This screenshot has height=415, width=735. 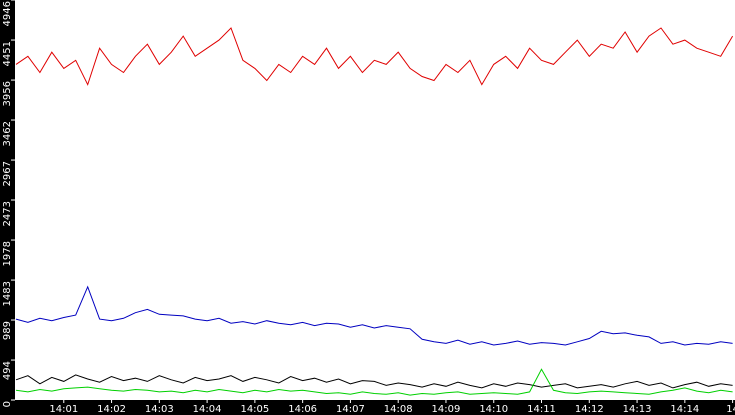 I want to click on x-tick-label: 14:10, so click(x=493, y=409).